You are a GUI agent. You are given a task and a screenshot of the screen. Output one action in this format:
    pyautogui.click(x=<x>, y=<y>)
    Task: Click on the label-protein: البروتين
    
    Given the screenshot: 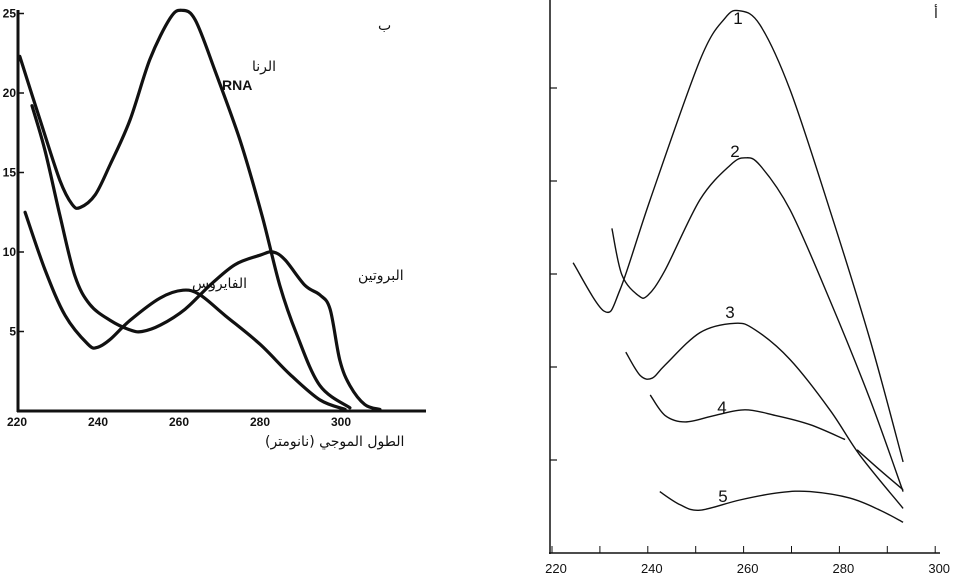 What is the action you would take?
    pyautogui.click(x=381, y=276)
    